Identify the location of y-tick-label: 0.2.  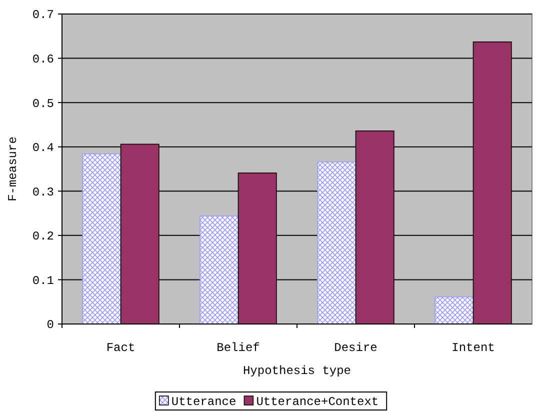
(43, 237).